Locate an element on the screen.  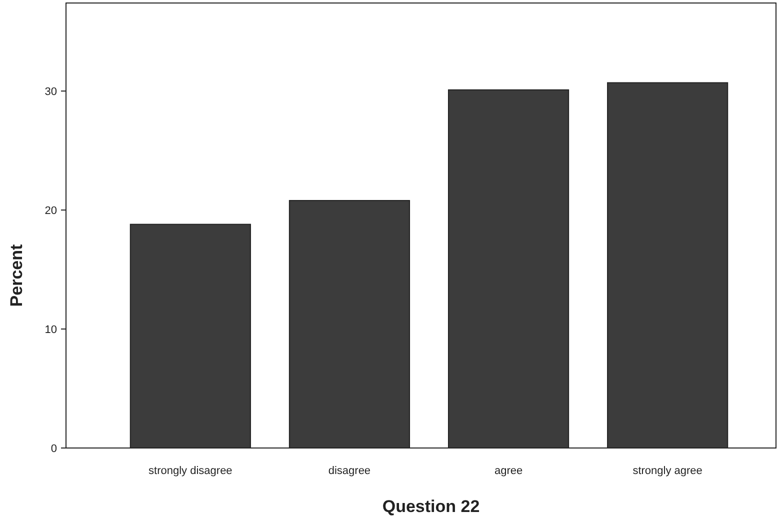
x-axis-title: Question 22 is located at coordinates (431, 506).